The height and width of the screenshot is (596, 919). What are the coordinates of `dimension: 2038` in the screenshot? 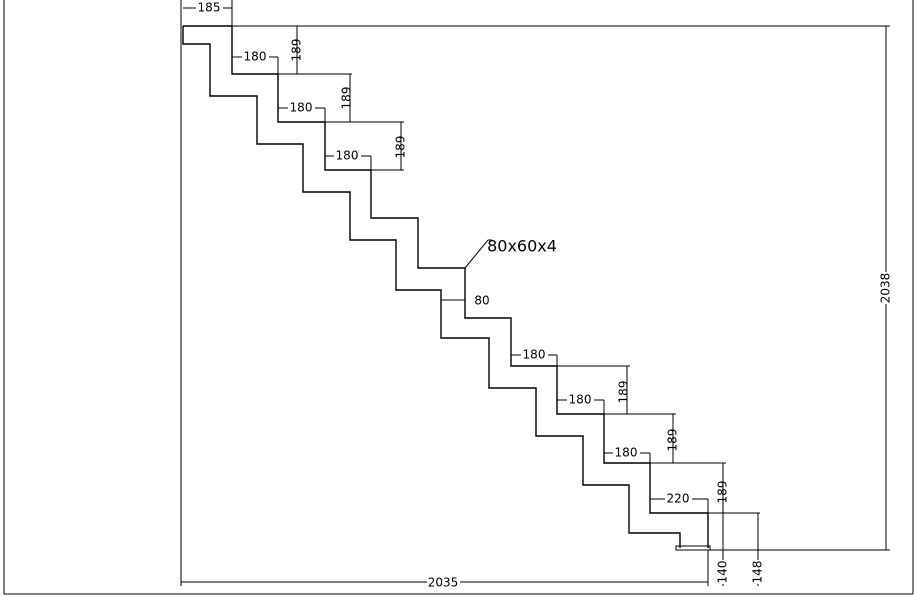 It's located at (886, 288).